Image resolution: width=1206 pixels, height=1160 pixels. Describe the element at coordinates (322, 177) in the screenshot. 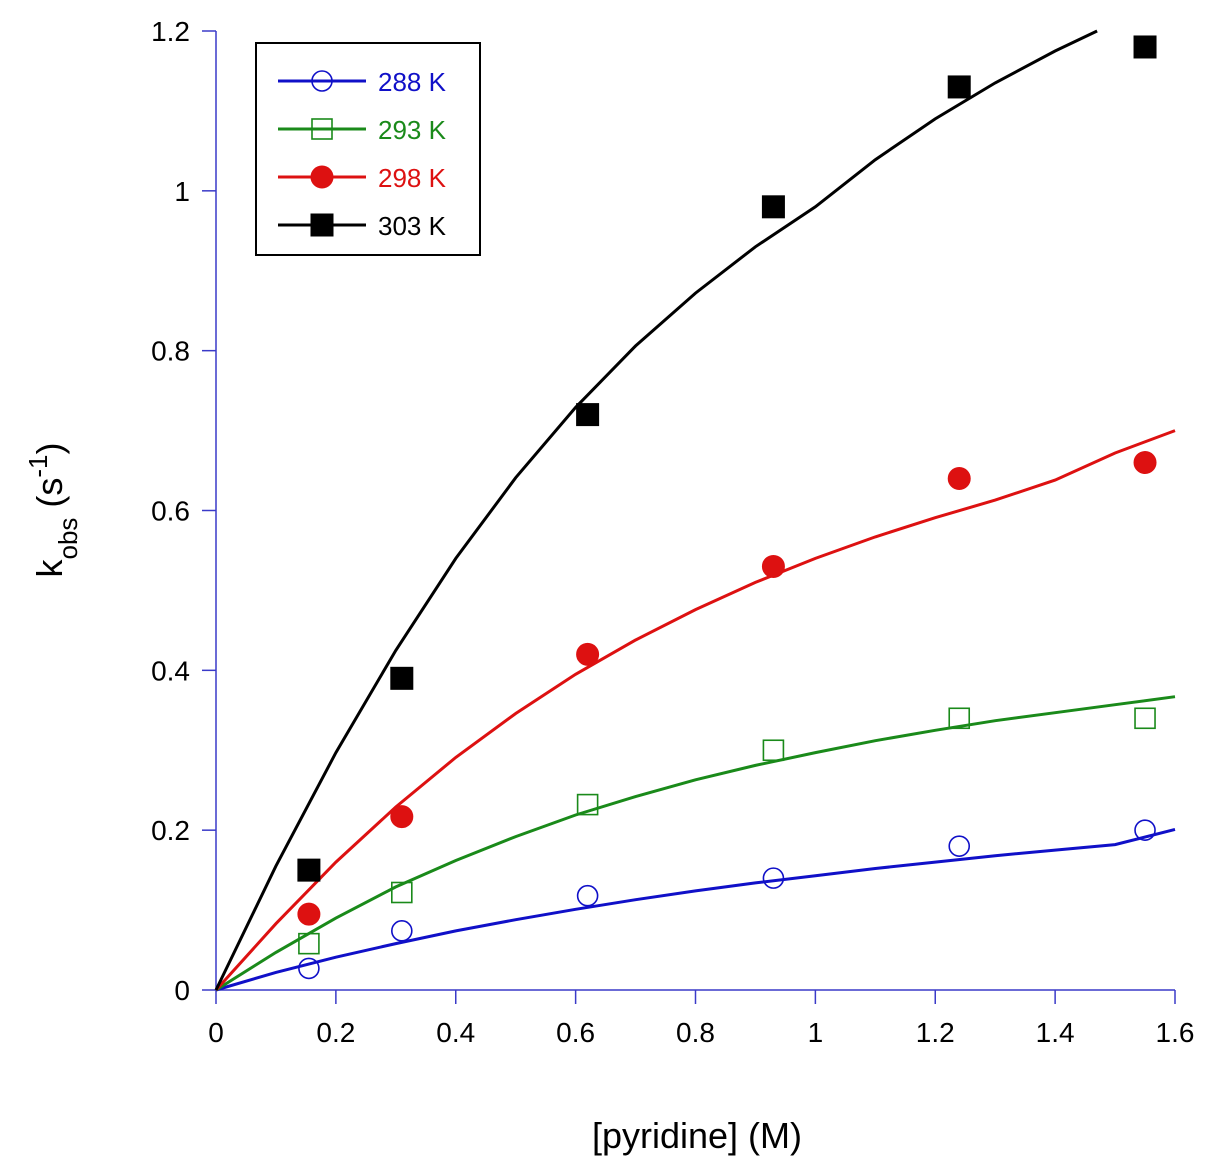

I see `legend-marker-298-k` at that location.